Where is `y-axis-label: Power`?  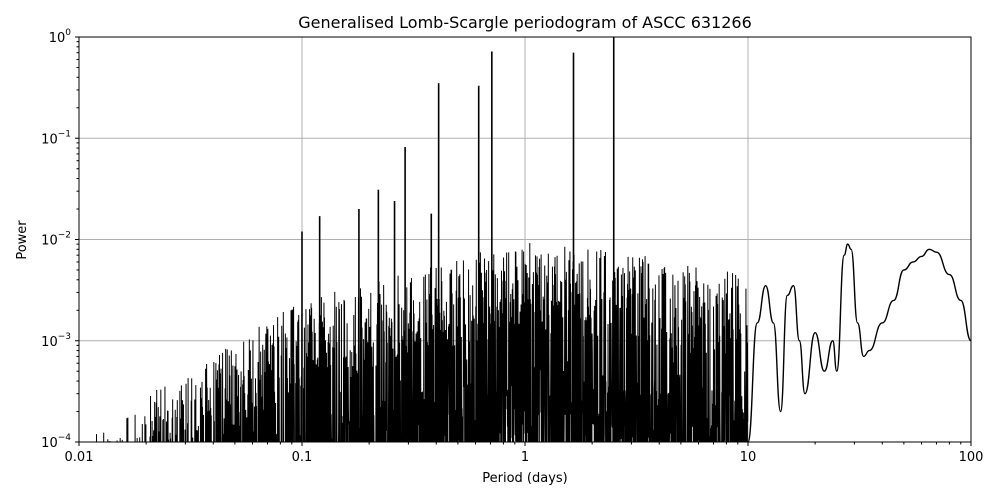 y-axis-label: Power is located at coordinates (22, 240).